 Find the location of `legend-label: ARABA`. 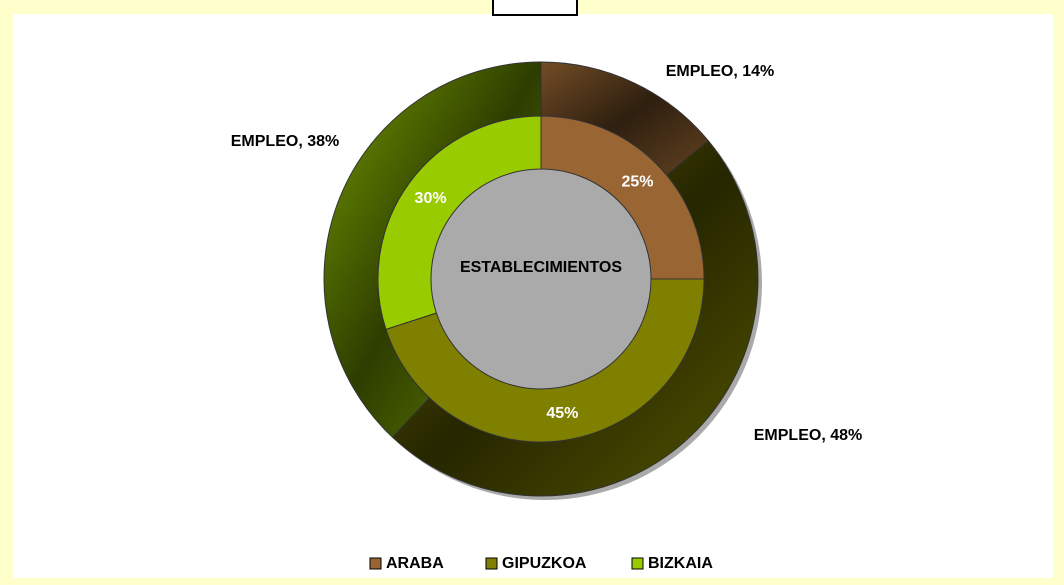

legend-label: ARABA is located at coordinates (415, 563).